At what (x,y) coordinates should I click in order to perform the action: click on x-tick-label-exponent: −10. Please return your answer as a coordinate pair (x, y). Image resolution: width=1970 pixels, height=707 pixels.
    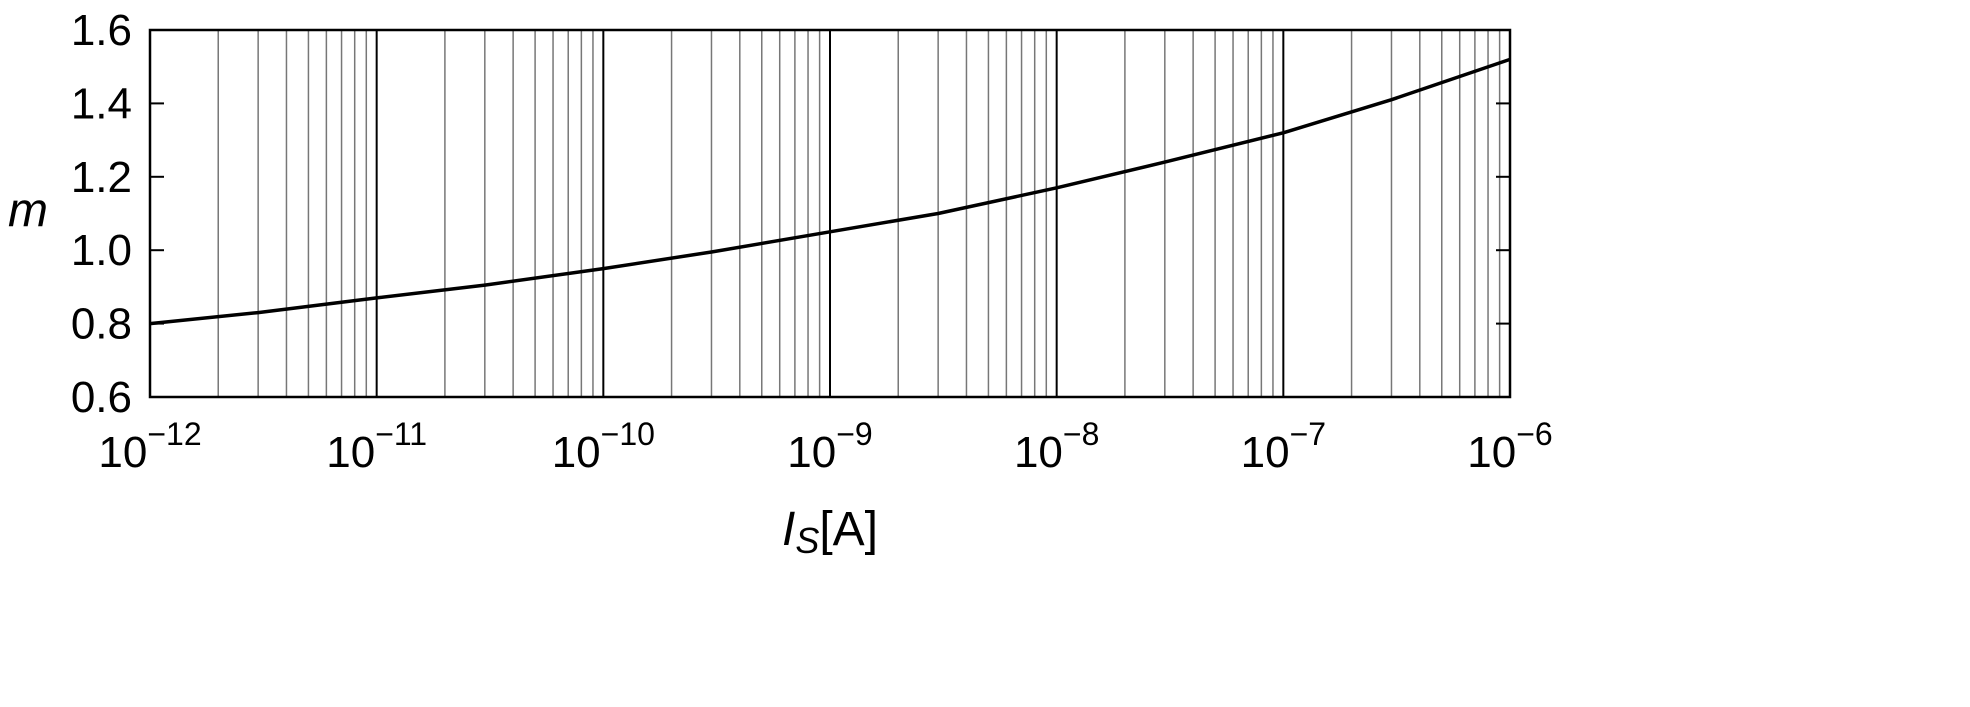
    Looking at the image, I should click on (628, 434).